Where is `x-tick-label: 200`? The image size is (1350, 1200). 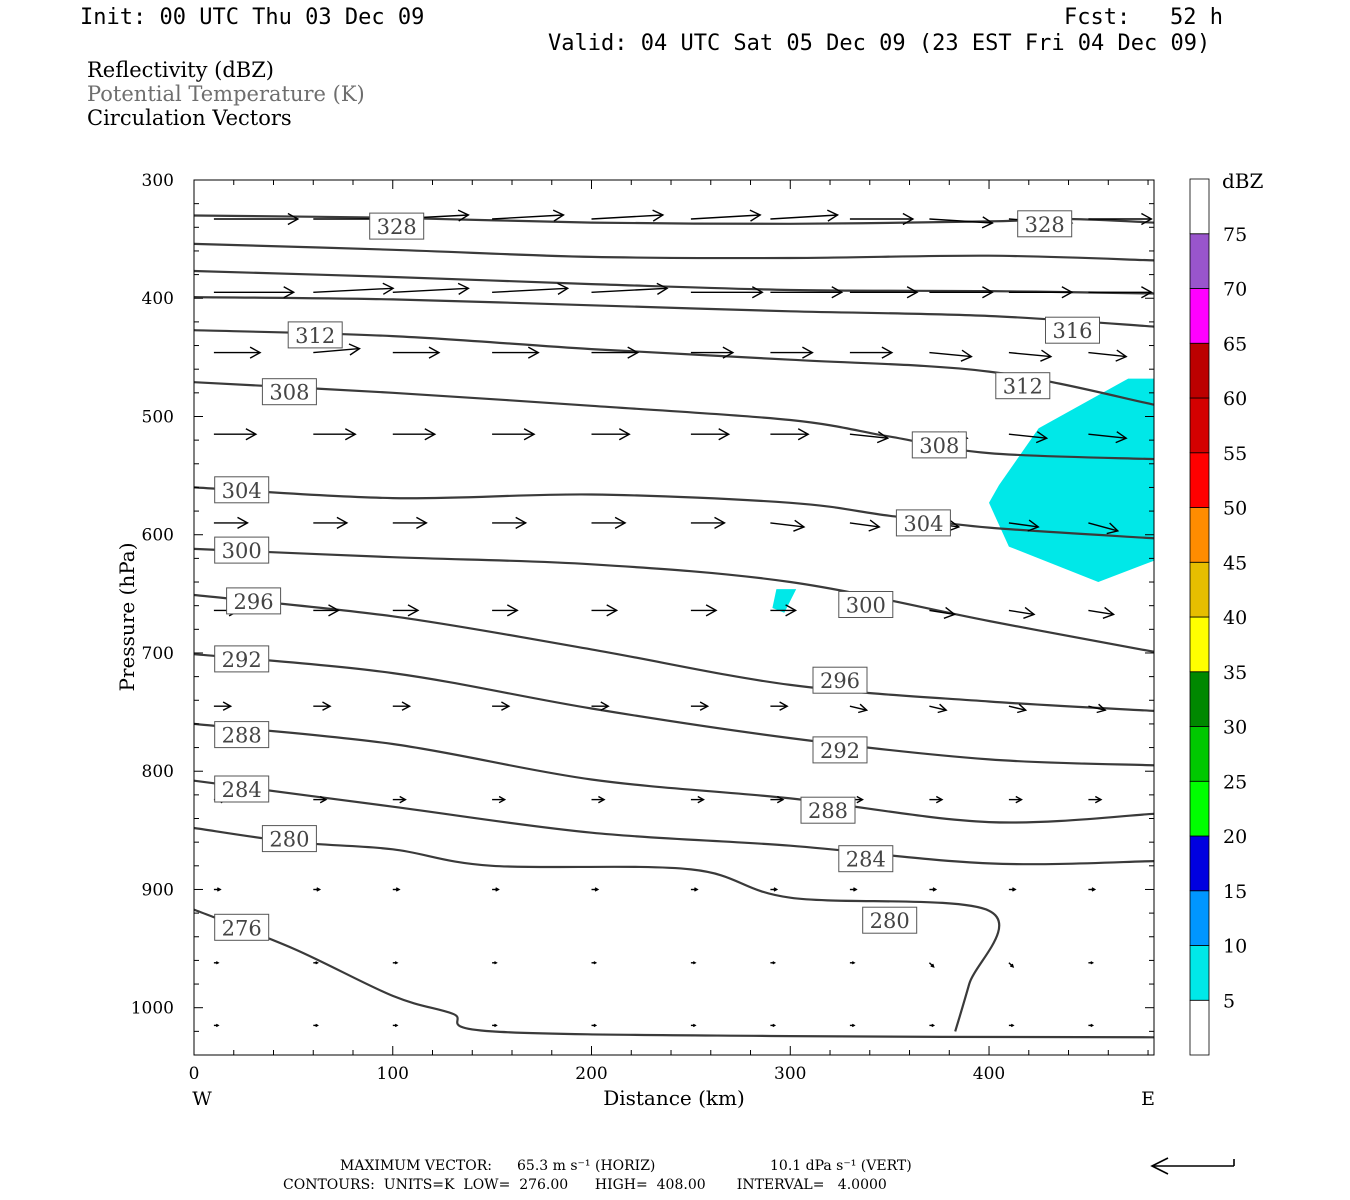 x-tick-label: 200 is located at coordinates (591, 1074).